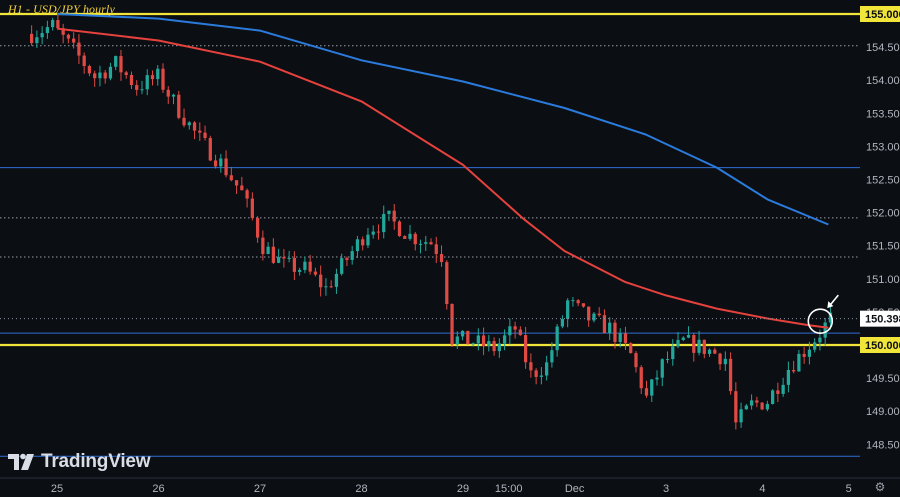 Image resolution: width=900 pixels, height=497 pixels. I want to click on time-tick-label: 3, so click(666, 489).